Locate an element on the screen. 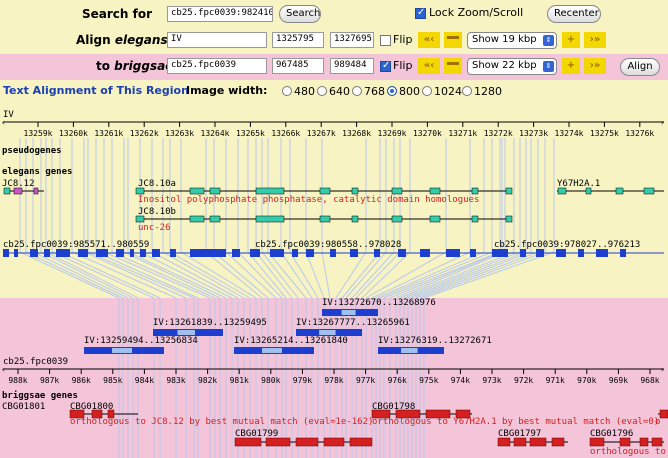 The width and height of the screenshot is (668, 458). briggsae-start-input: 967485 is located at coordinates (298, 66).